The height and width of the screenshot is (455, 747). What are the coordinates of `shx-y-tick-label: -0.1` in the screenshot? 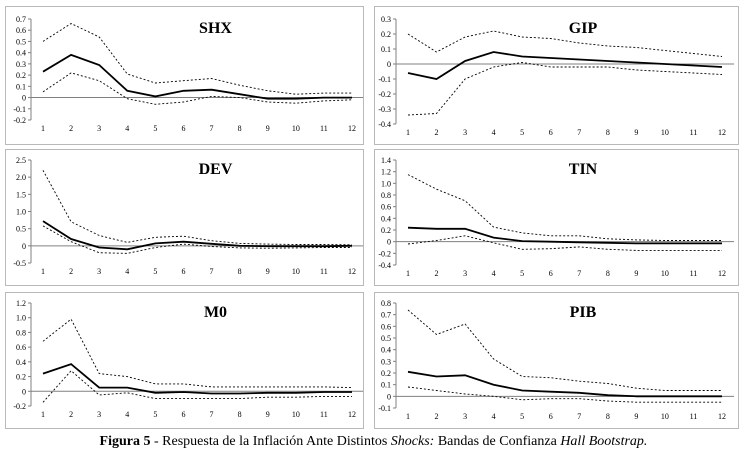 It's located at (19, 109).